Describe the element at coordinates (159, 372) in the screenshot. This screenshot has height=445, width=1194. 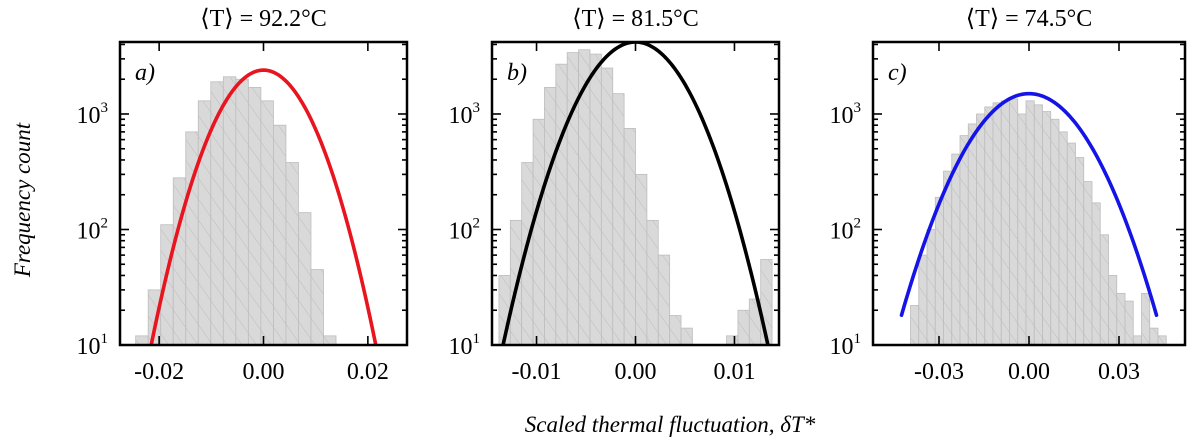
I see `x-tick-label: -0.02` at that location.